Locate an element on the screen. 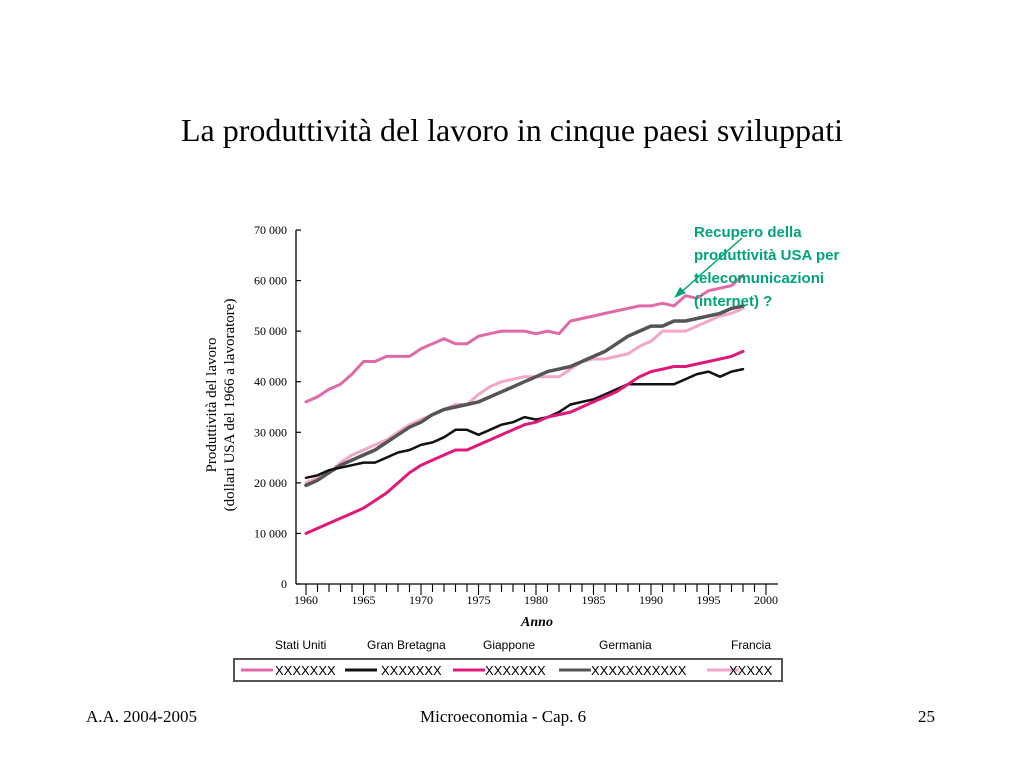 The width and height of the screenshot is (1024, 768). y-tick-label: 30 000 is located at coordinates (270, 432).